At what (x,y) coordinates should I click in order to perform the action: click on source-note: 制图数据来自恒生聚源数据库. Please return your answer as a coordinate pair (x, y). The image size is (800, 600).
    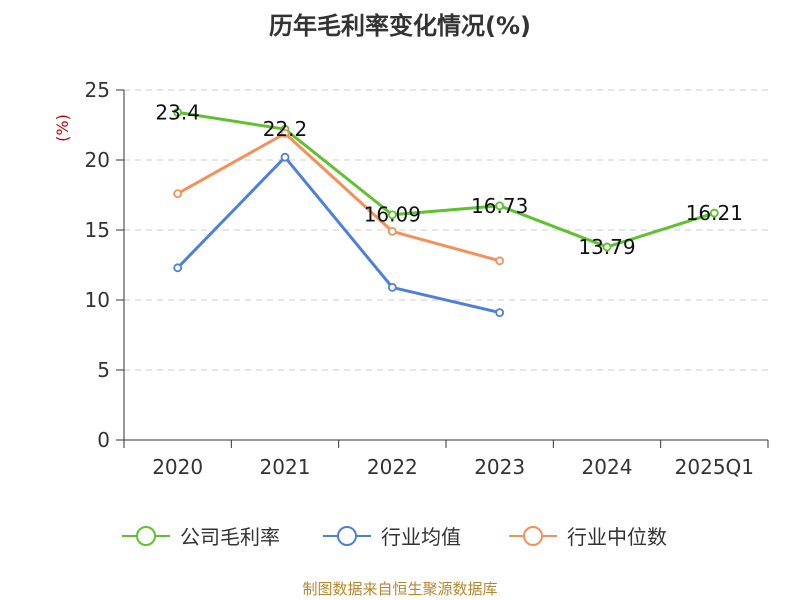
    Looking at the image, I should click on (400, 589).